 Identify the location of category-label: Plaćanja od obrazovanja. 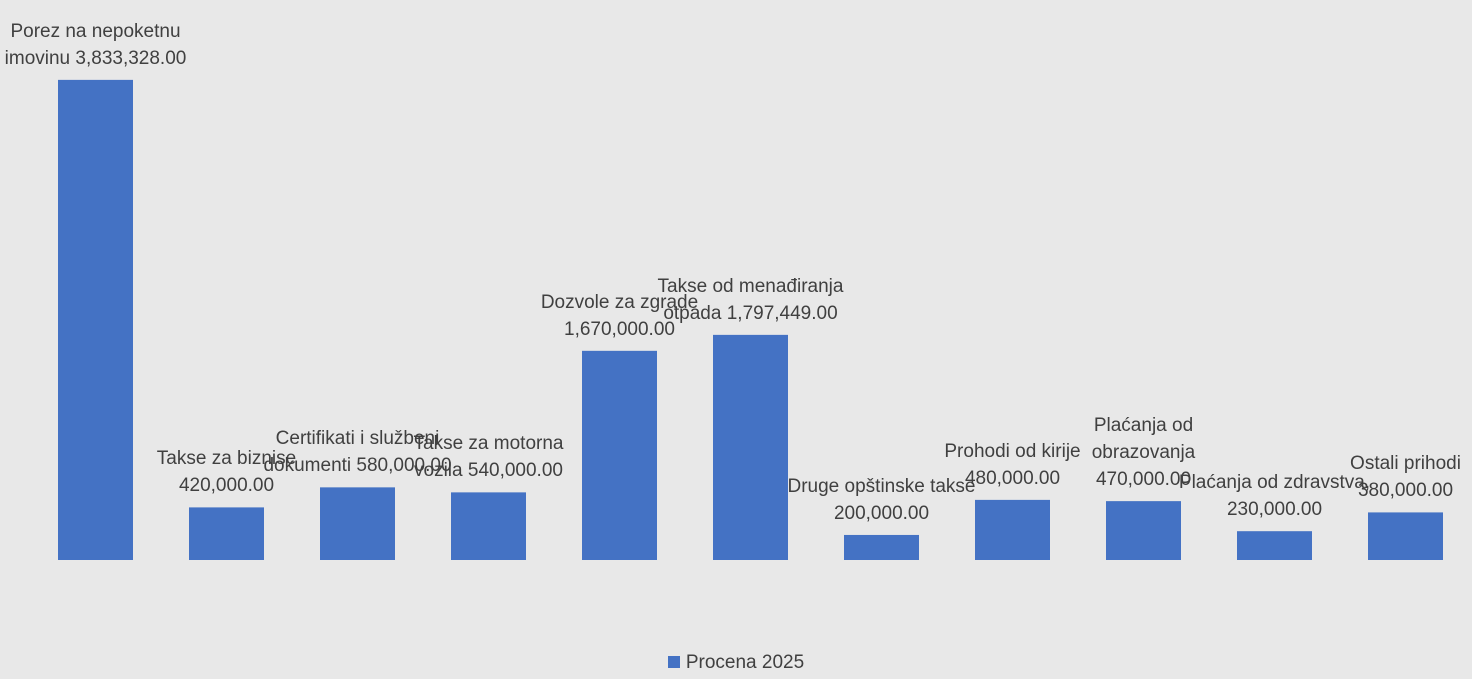
(1143, 439).